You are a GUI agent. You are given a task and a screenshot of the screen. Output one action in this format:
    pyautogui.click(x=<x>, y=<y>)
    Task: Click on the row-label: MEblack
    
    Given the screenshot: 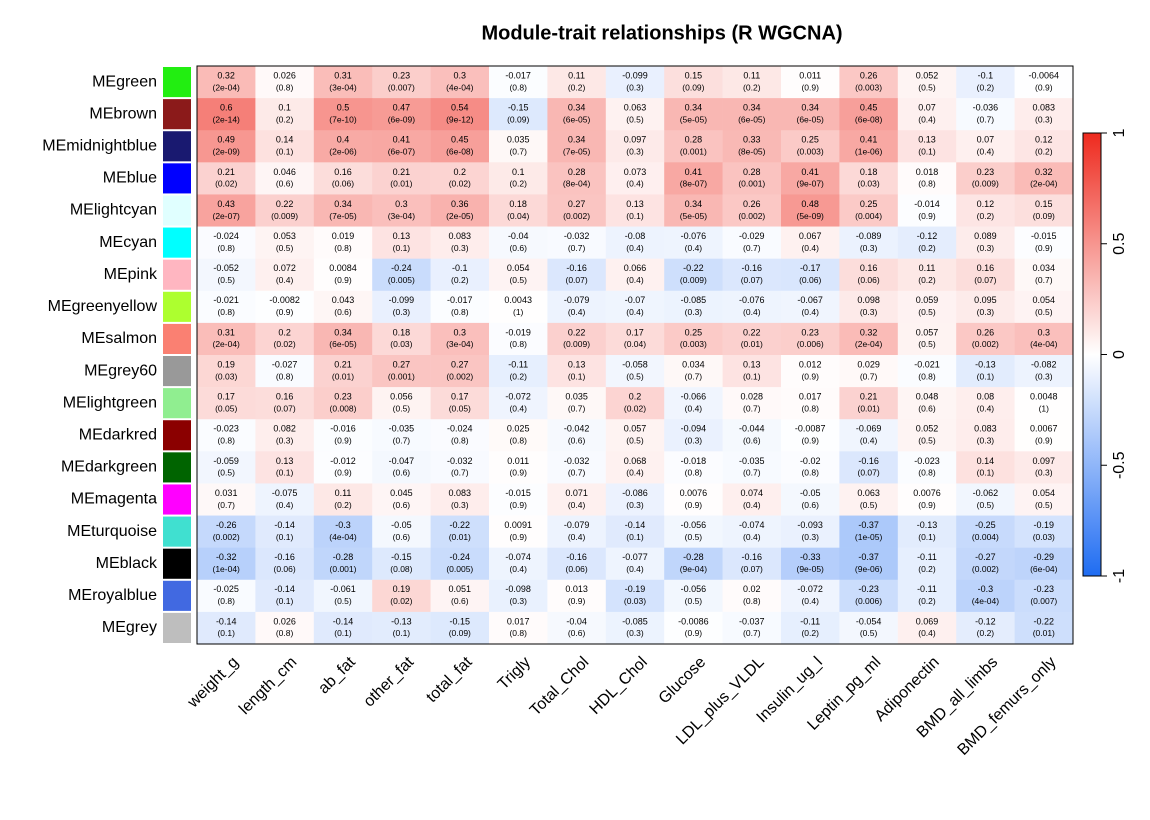 What is the action you would take?
    pyautogui.click(x=127, y=563)
    